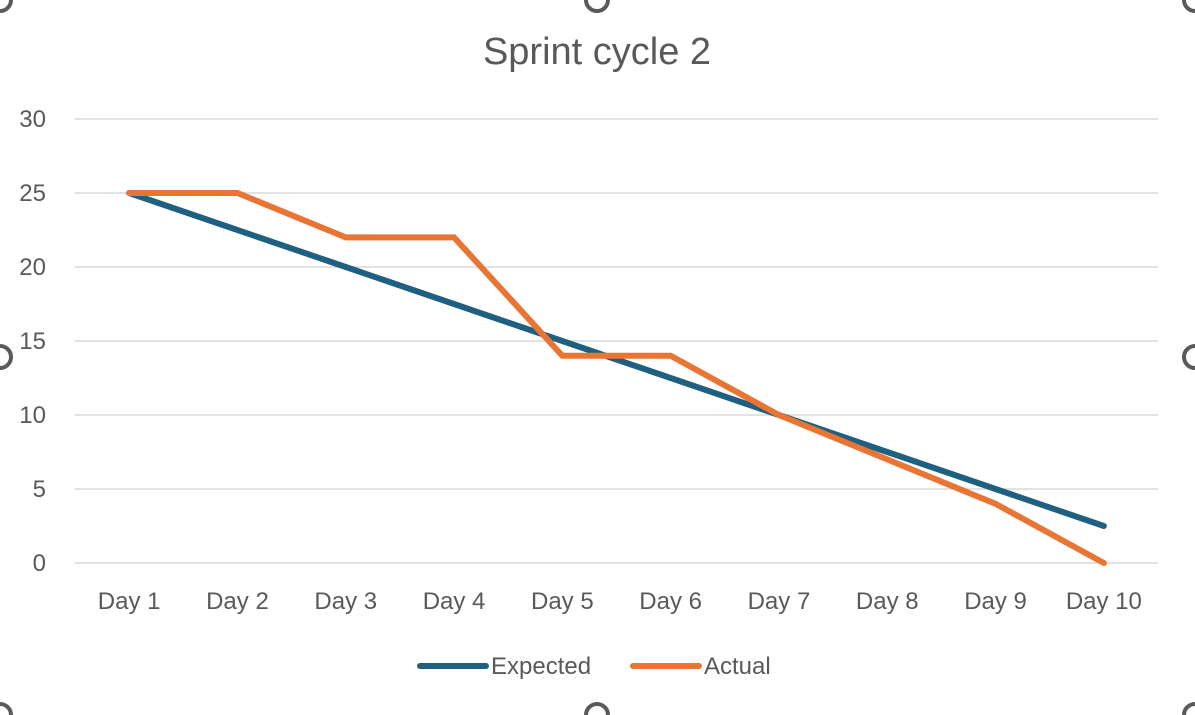 Image resolution: width=1195 pixels, height=715 pixels. What do you see at coordinates (32, 119) in the screenshot?
I see `y-tick-label: 30` at bounding box center [32, 119].